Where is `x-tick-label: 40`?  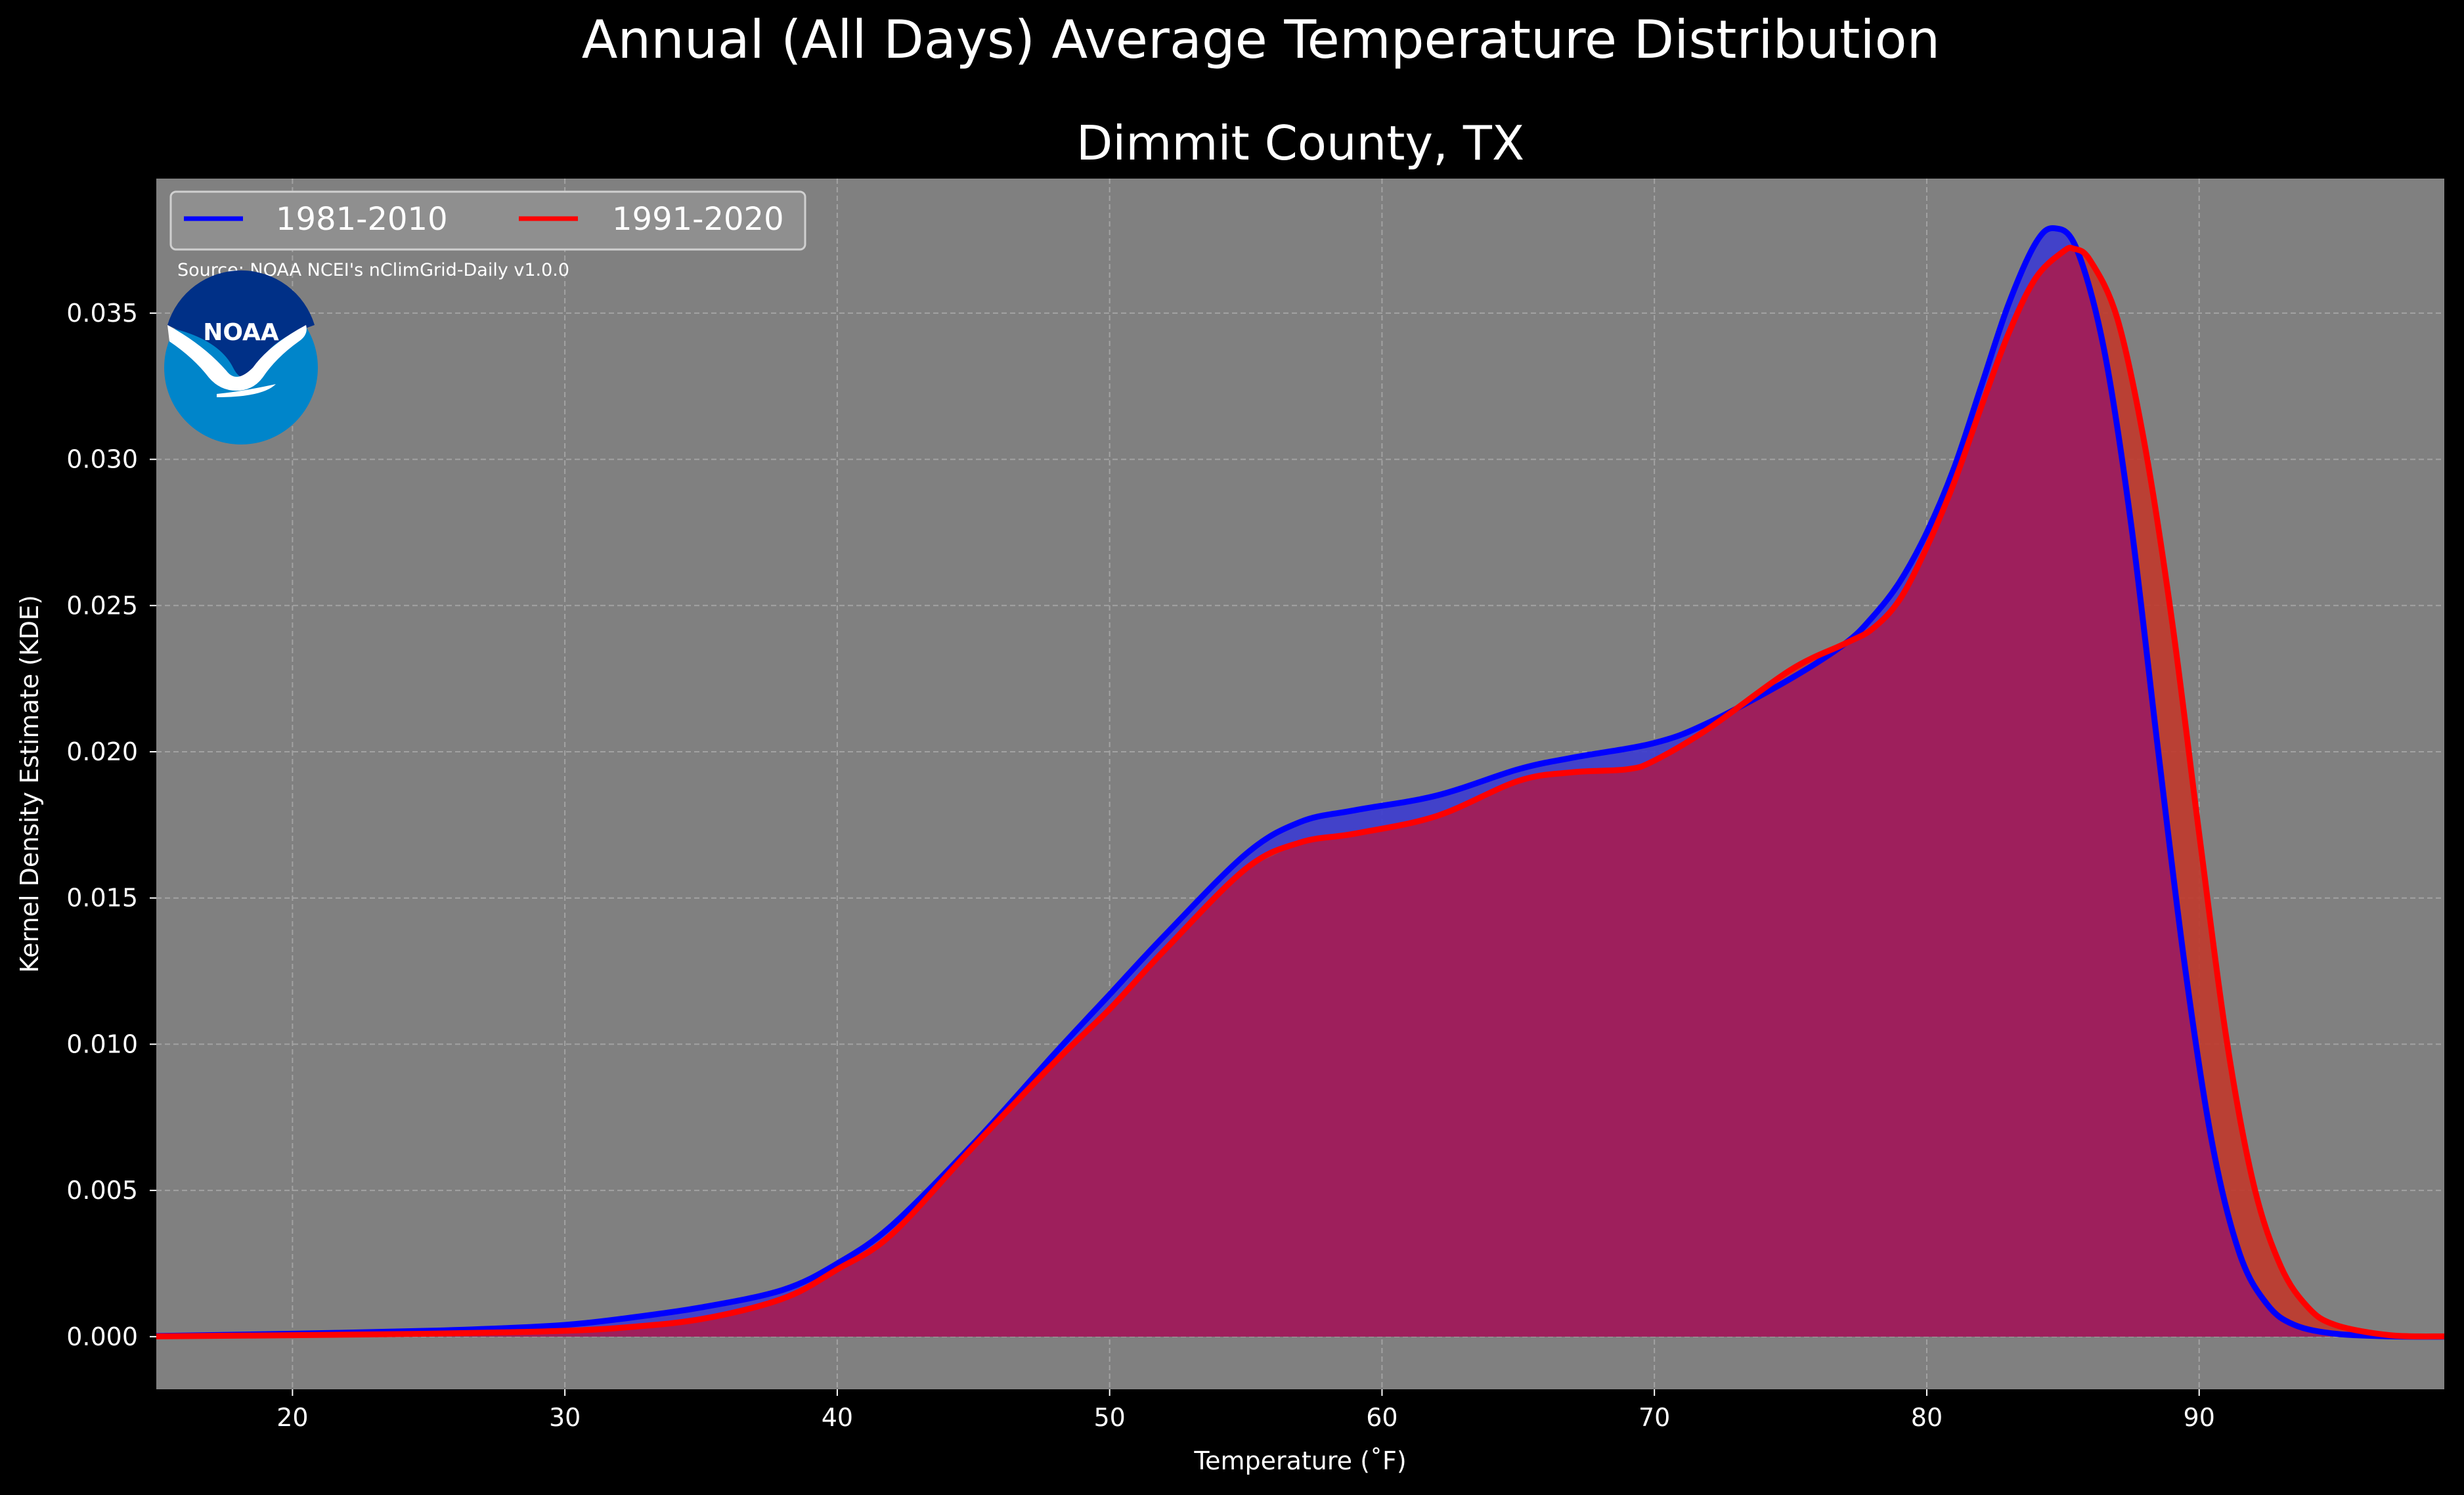
x-tick-label: 40 is located at coordinates (838, 1417).